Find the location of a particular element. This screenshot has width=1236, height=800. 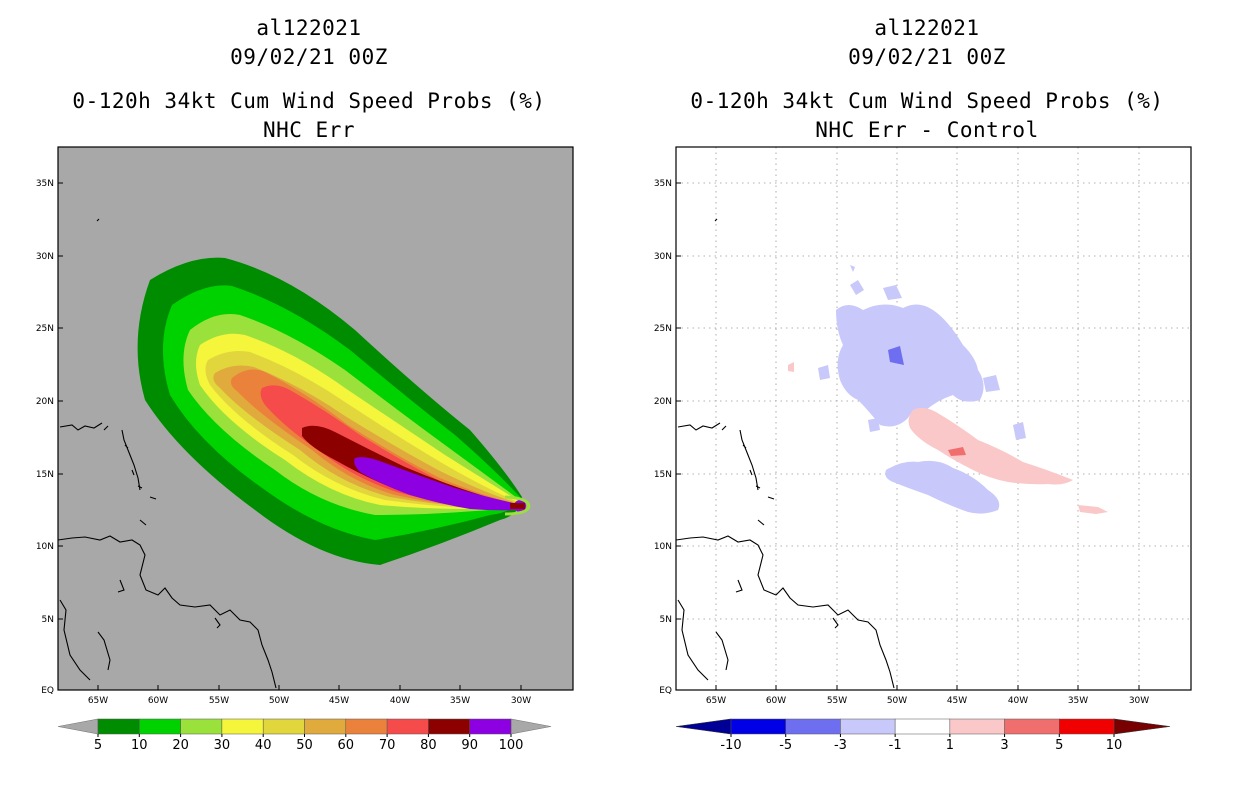

left-lat-label: 25N is located at coordinates (45, 329).